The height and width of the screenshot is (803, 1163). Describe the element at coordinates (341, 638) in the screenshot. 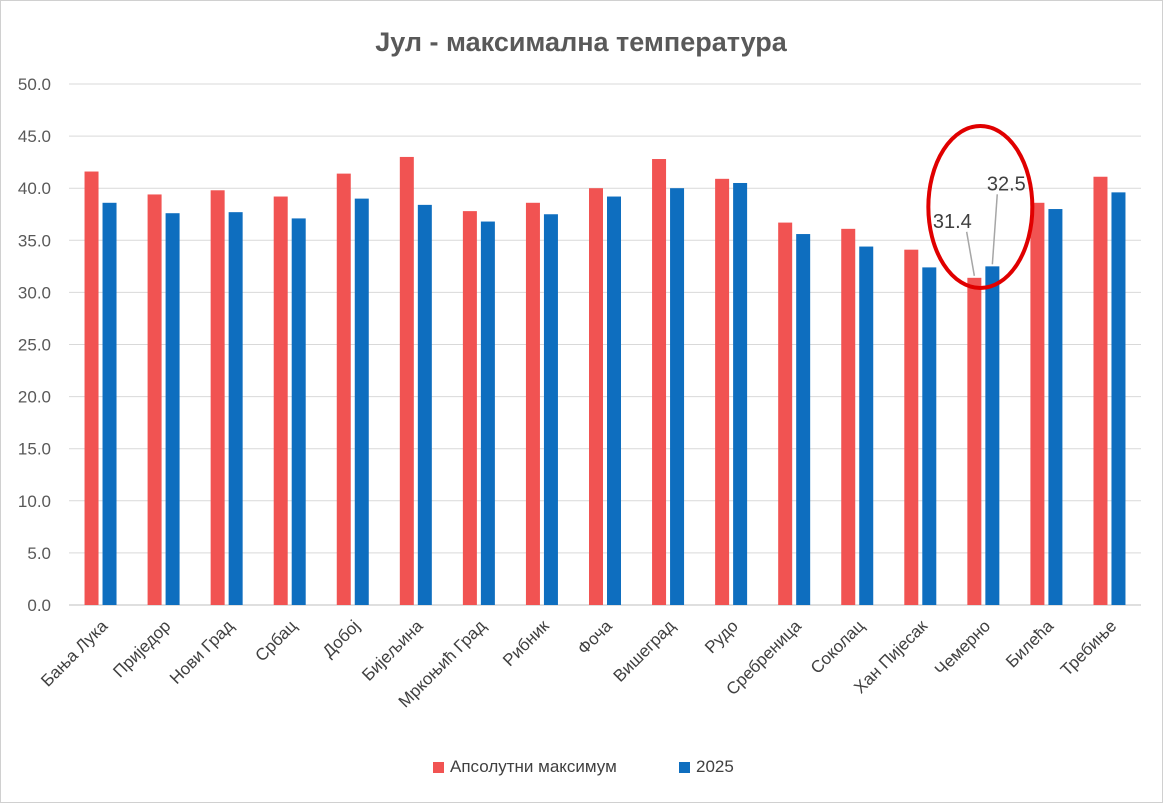

I see `x-tick-label: Добој` at that location.